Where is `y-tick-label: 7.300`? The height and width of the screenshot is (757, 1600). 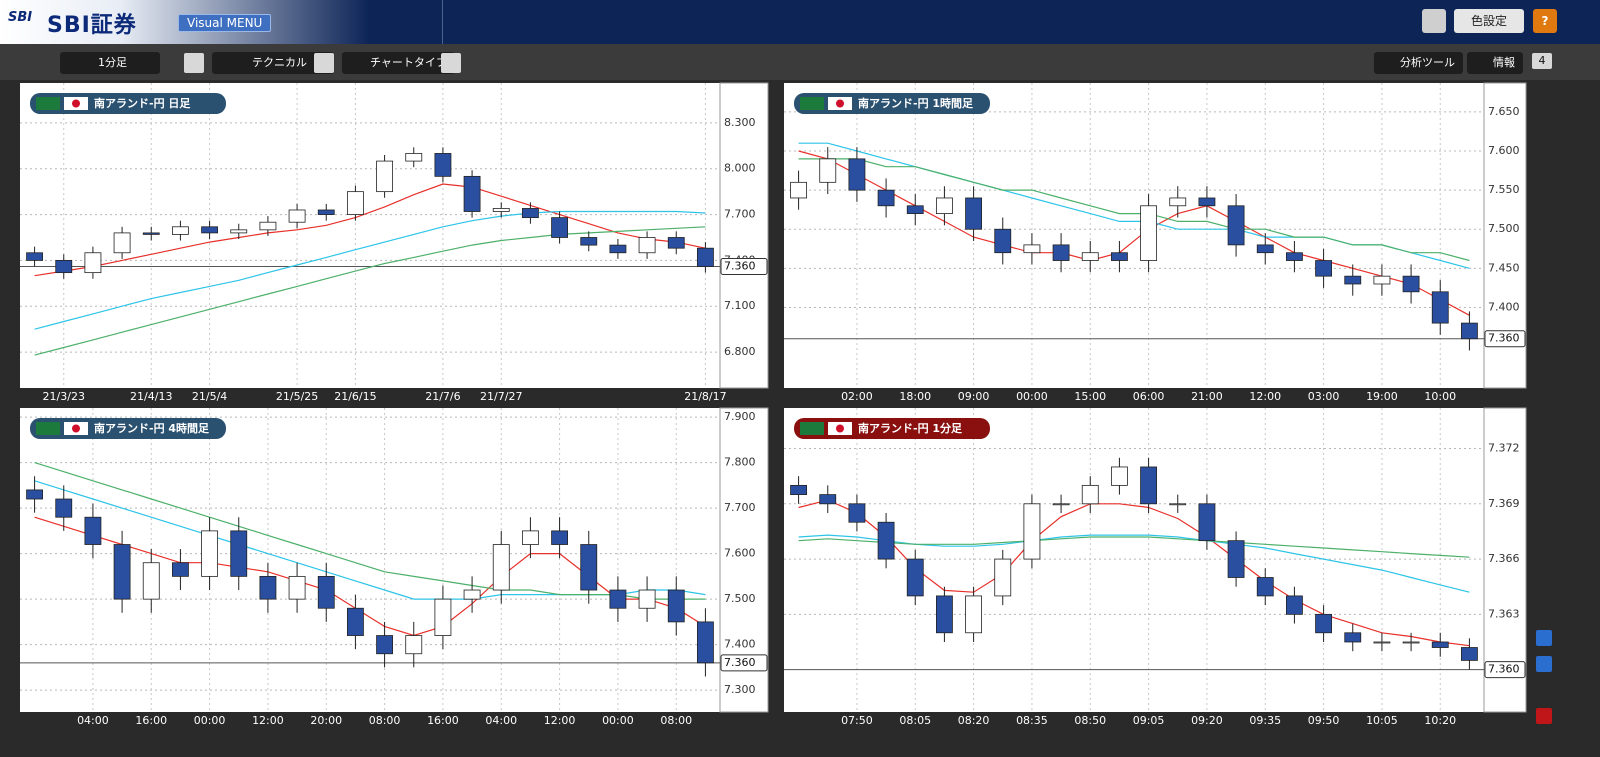
y-tick-label: 7.300 is located at coordinates (740, 689).